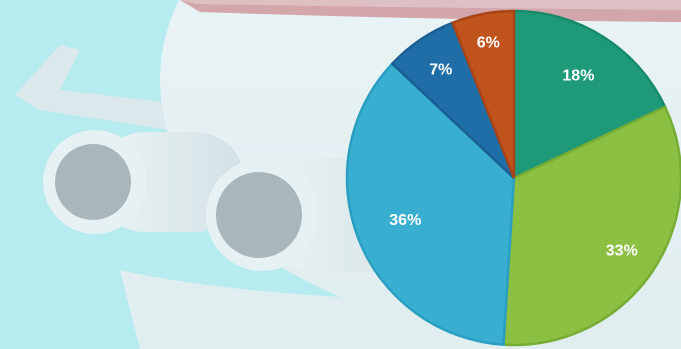 This screenshot has width=681, height=349. What do you see at coordinates (488, 43) in the screenshot?
I see `pie-slice-label-6: 6%` at bounding box center [488, 43].